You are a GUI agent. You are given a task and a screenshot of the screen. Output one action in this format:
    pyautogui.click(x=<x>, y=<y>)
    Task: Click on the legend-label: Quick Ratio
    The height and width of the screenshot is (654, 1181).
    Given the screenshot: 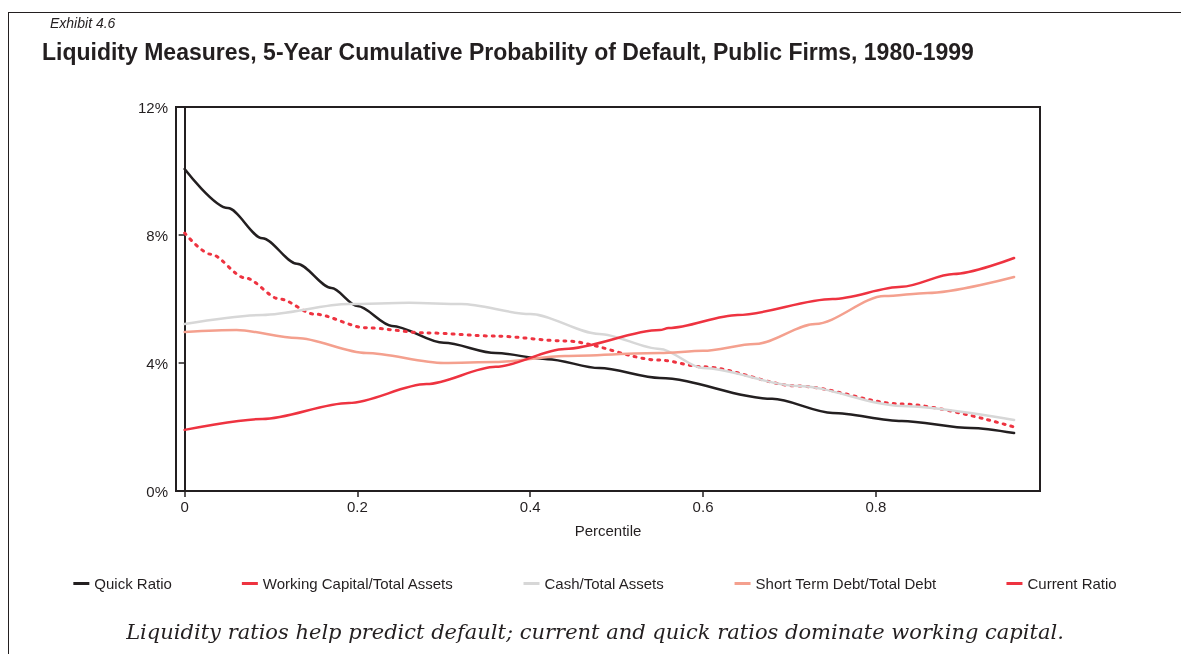 What is the action you would take?
    pyautogui.click(x=133, y=583)
    